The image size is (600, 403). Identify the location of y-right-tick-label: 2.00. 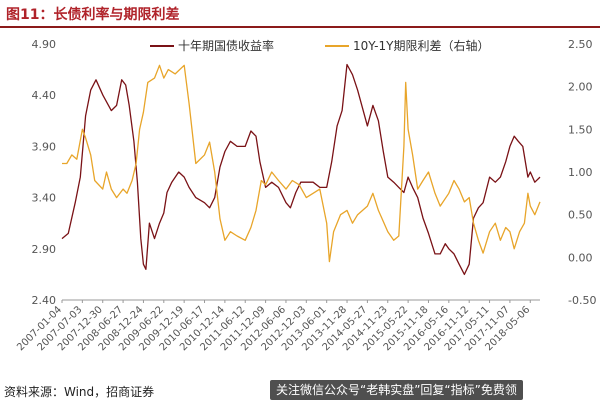
(580, 87).